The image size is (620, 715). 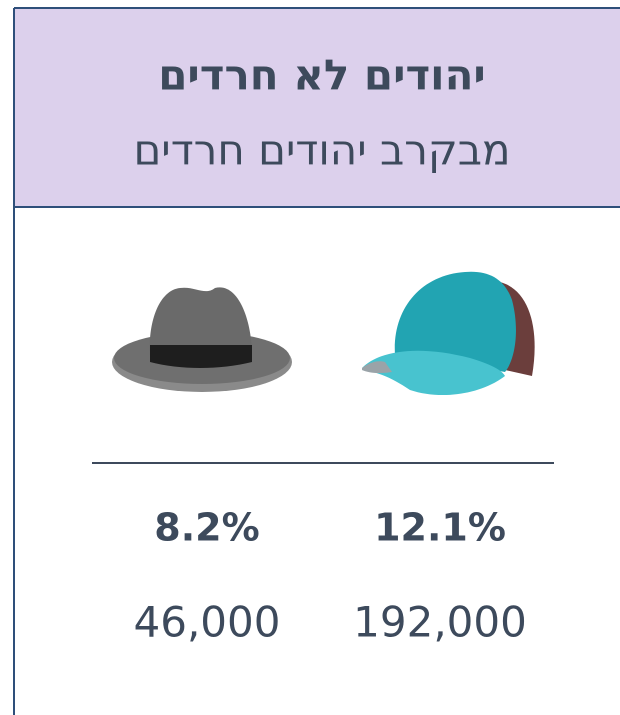 What do you see at coordinates (207, 622) in the screenshot?
I see `count: 46,000` at bounding box center [207, 622].